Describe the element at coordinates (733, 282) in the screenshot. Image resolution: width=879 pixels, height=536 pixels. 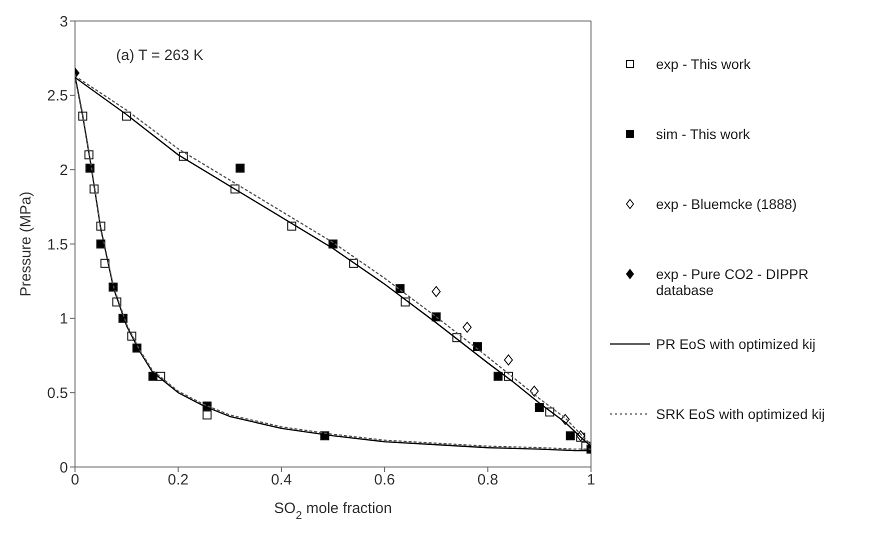
I see `legend-label: exp - Pure CO2 - DIPPR database` at that location.